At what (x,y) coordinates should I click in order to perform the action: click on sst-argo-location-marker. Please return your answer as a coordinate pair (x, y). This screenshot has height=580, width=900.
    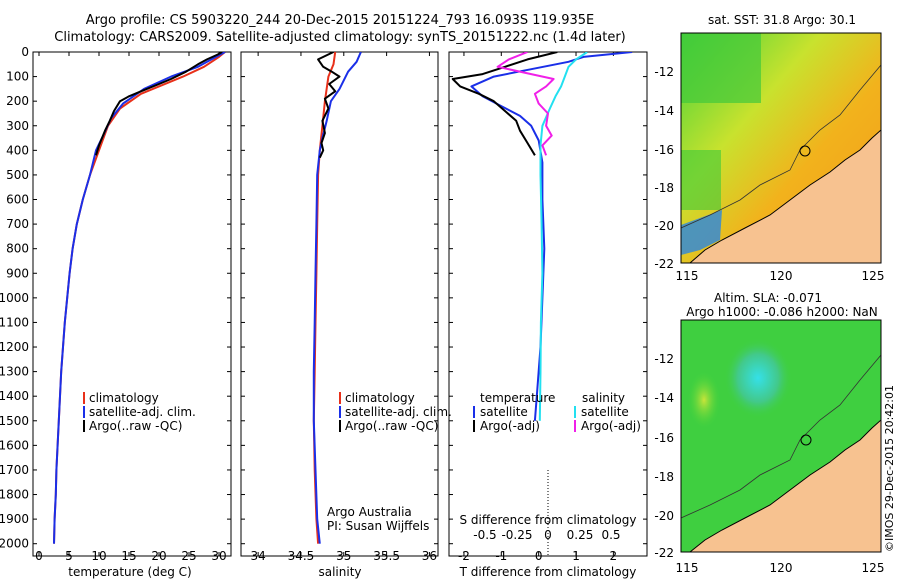
    Looking at the image, I should click on (805, 151).